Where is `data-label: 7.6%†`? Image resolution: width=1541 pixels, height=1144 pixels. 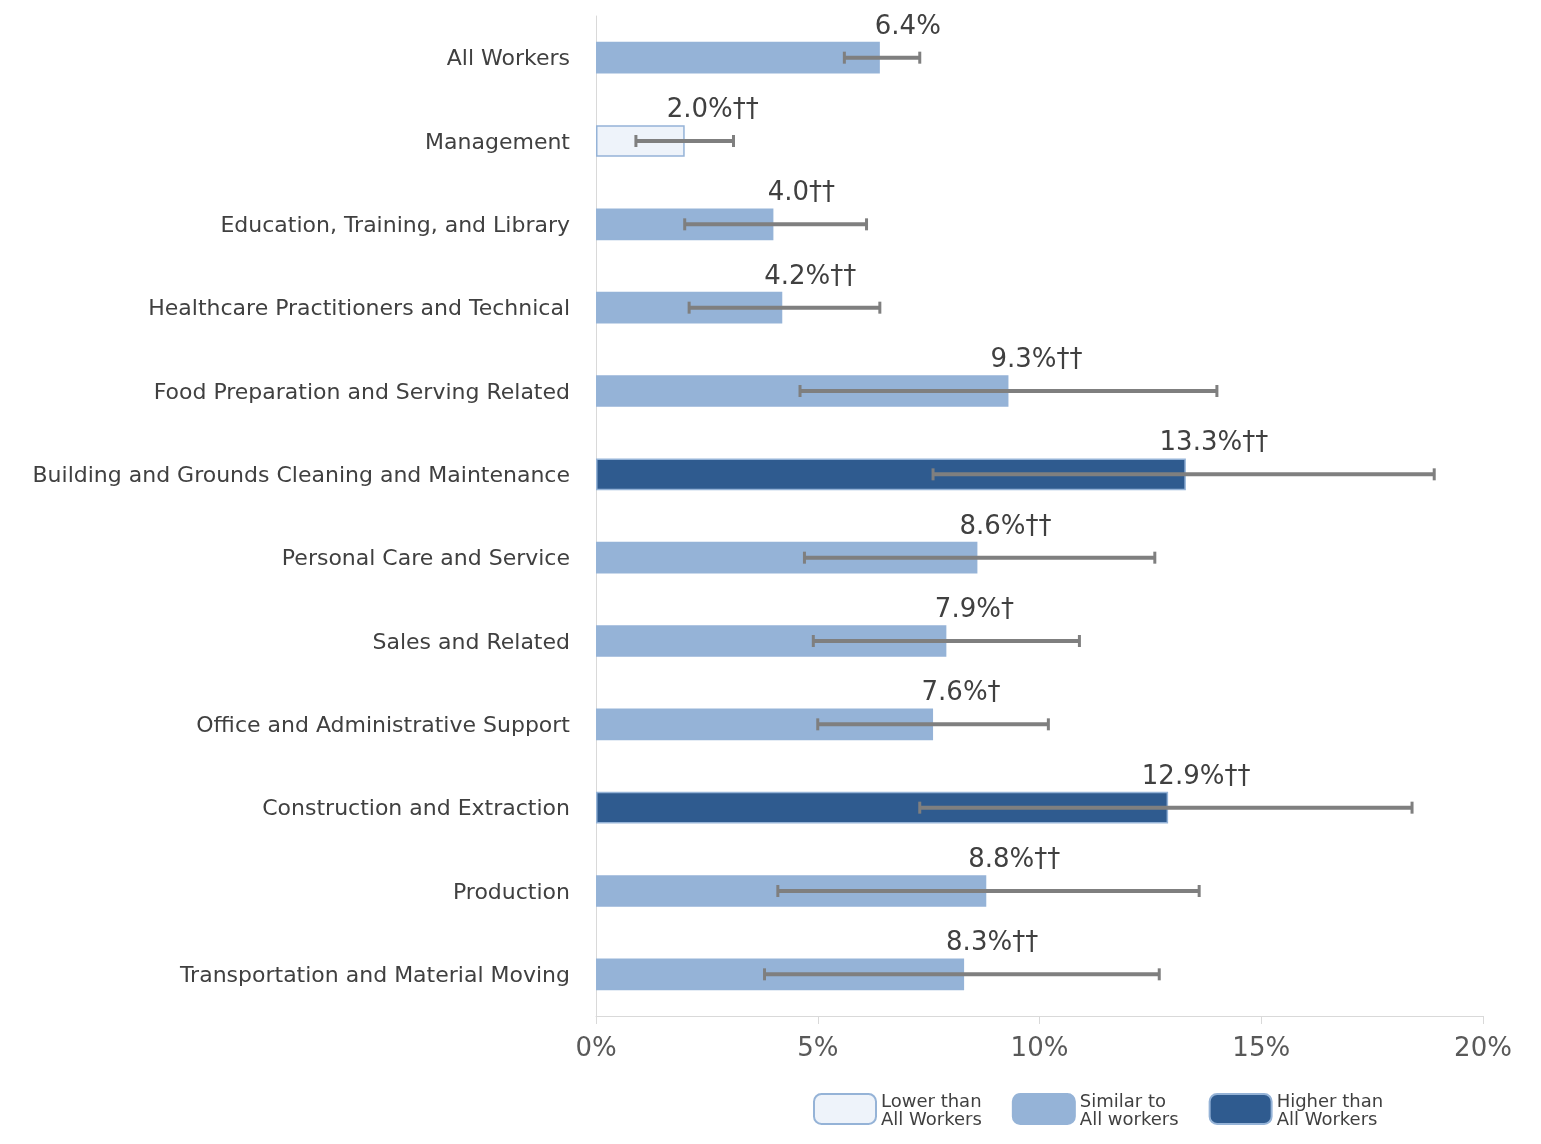 data-label: 7.6%† is located at coordinates (961, 691).